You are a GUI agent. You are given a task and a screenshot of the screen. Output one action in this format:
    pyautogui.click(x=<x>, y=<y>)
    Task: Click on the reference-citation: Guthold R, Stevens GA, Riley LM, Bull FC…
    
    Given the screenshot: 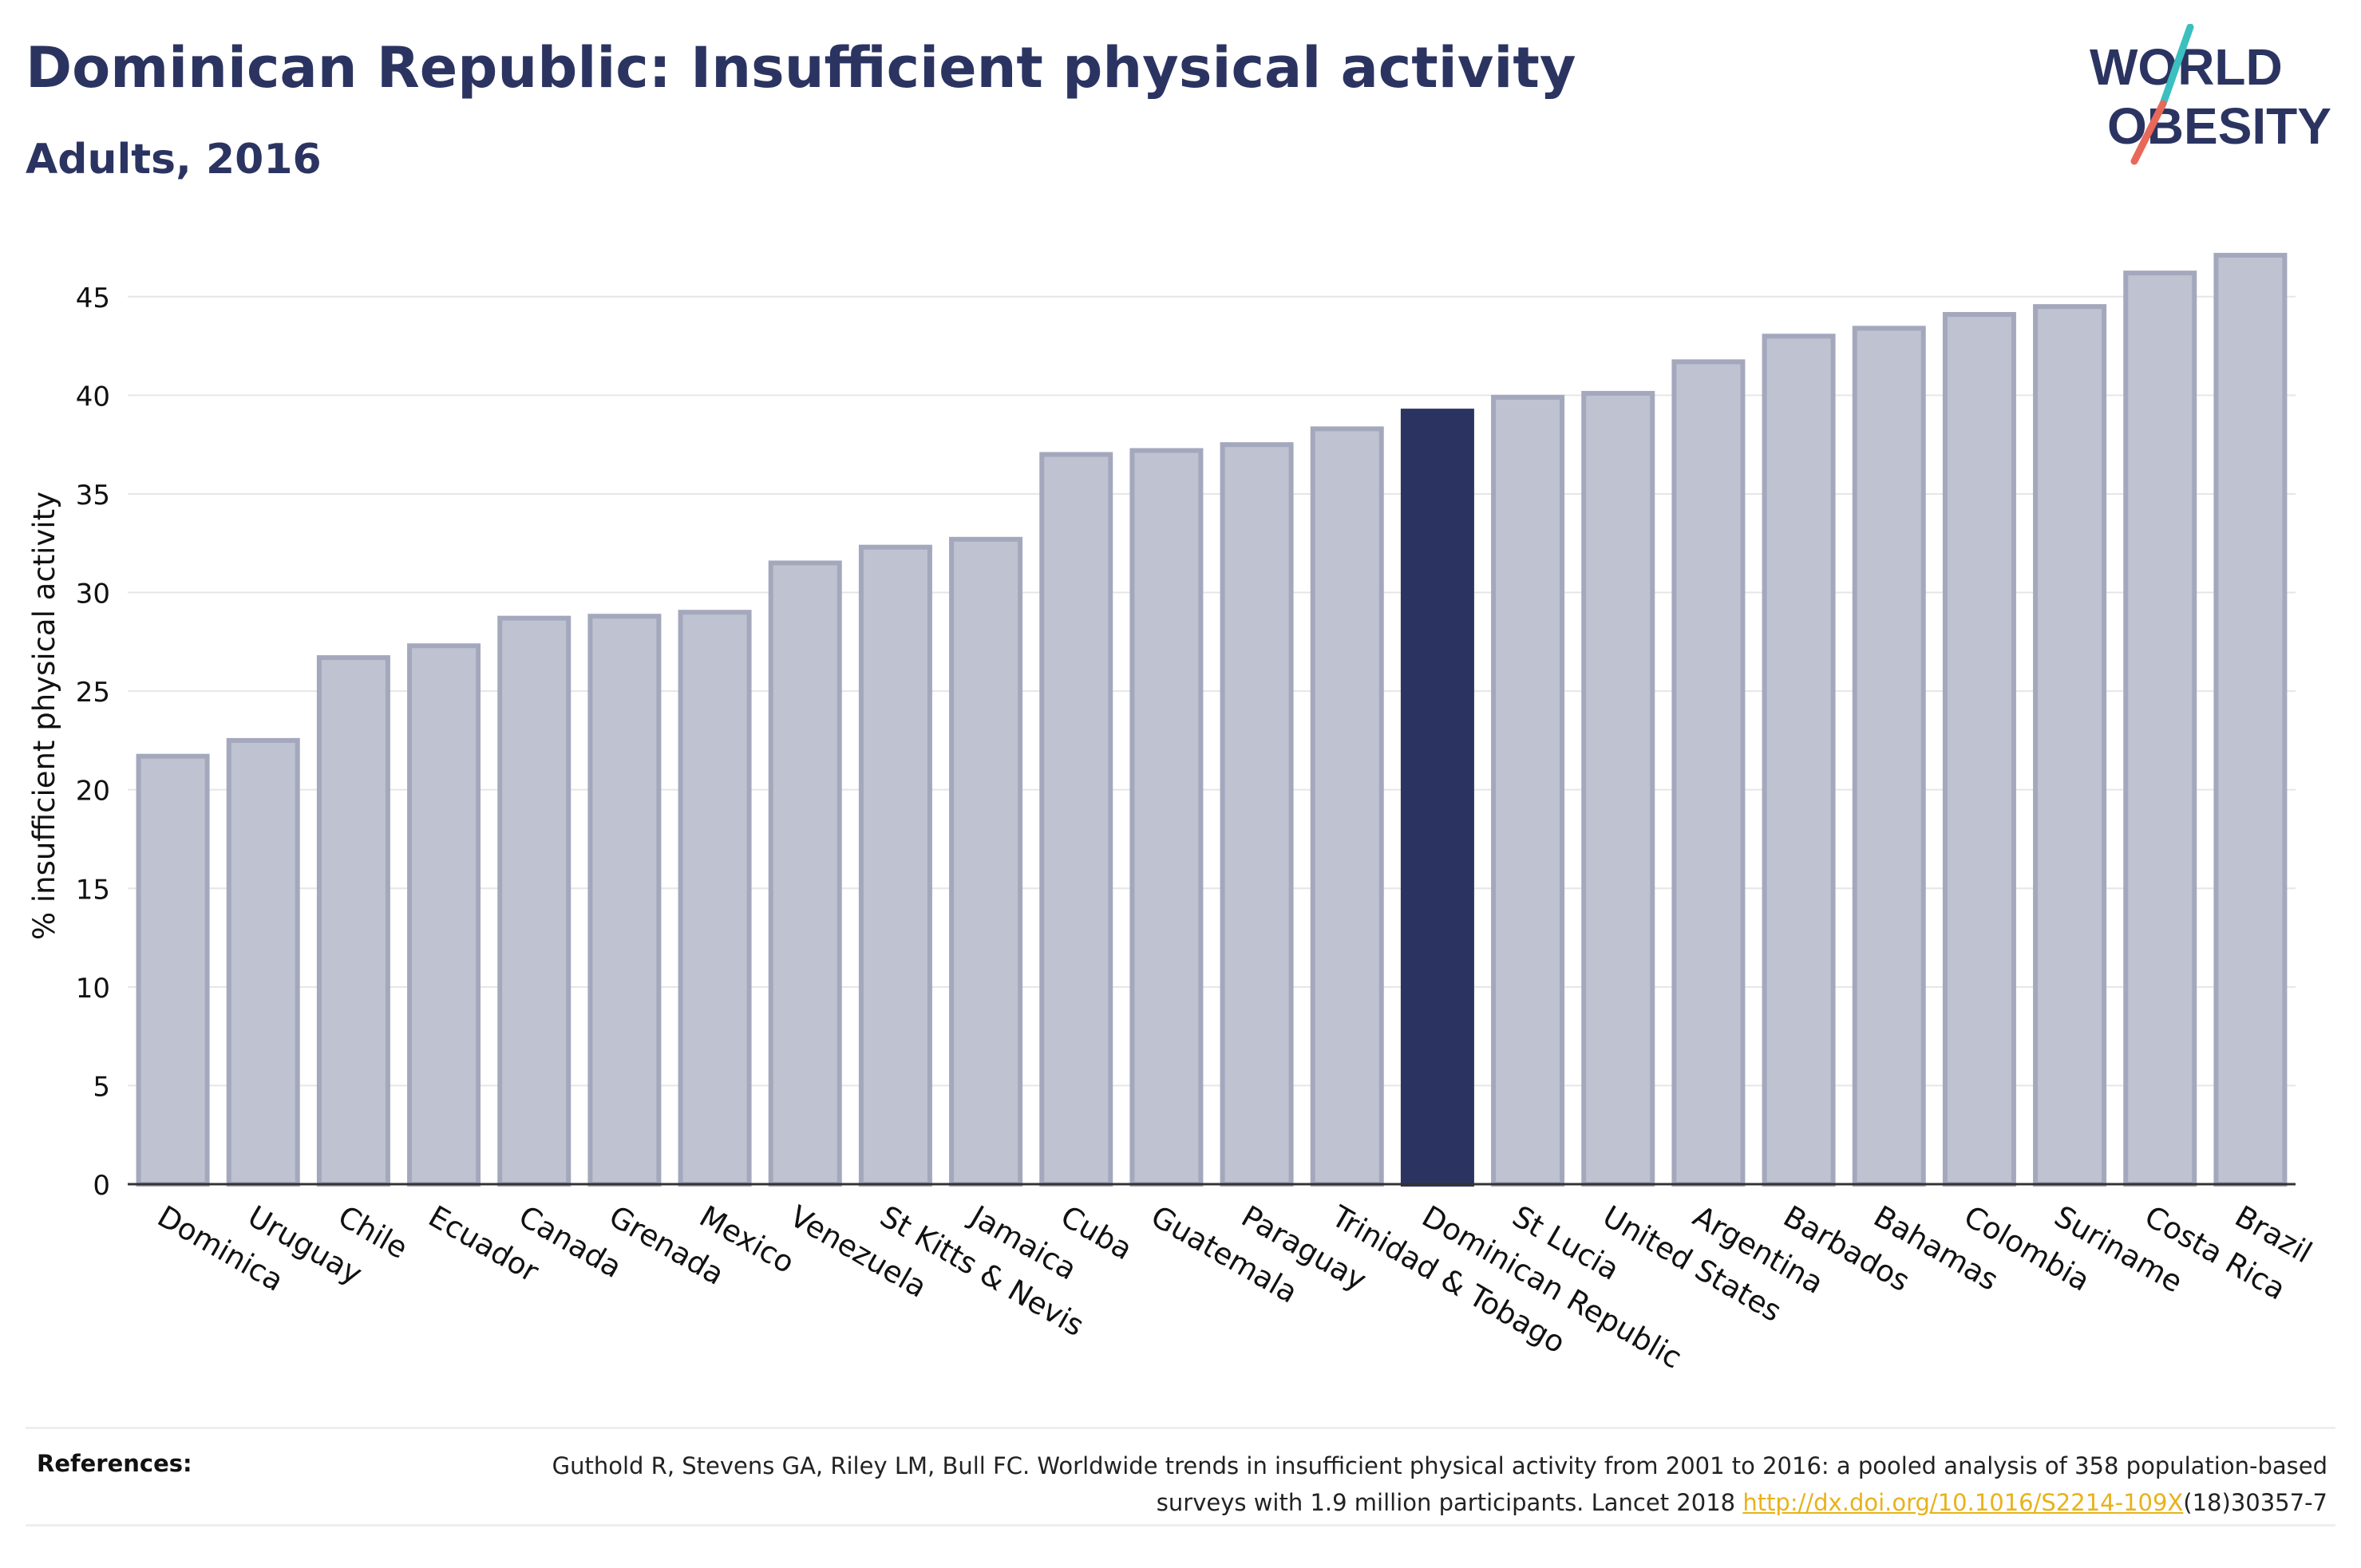 What is the action you would take?
    pyautogui.click(x=1439, y=1484)
    